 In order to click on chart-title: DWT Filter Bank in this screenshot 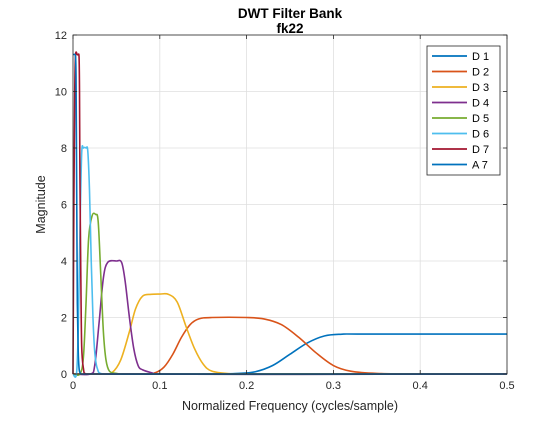, I will do `click(290, 13)`.